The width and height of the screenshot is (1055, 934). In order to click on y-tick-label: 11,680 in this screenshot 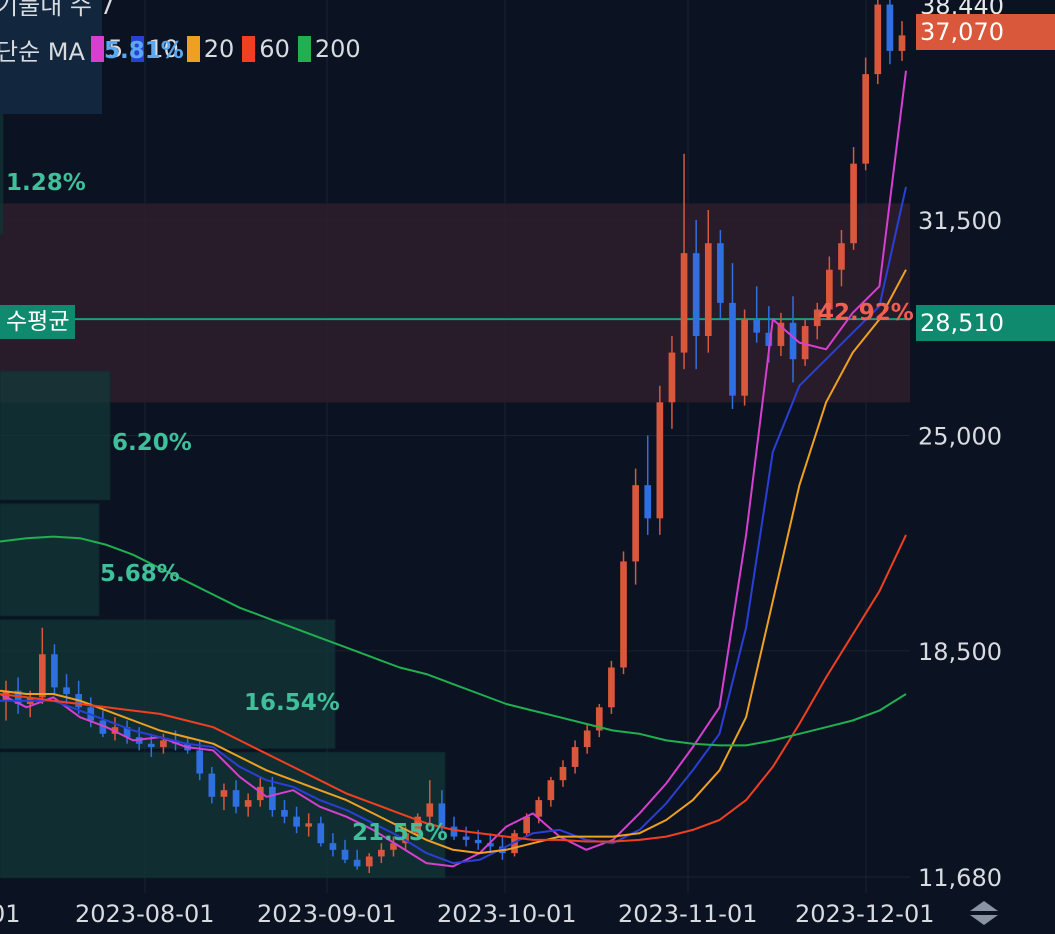, I will do `click(960, 878)`.